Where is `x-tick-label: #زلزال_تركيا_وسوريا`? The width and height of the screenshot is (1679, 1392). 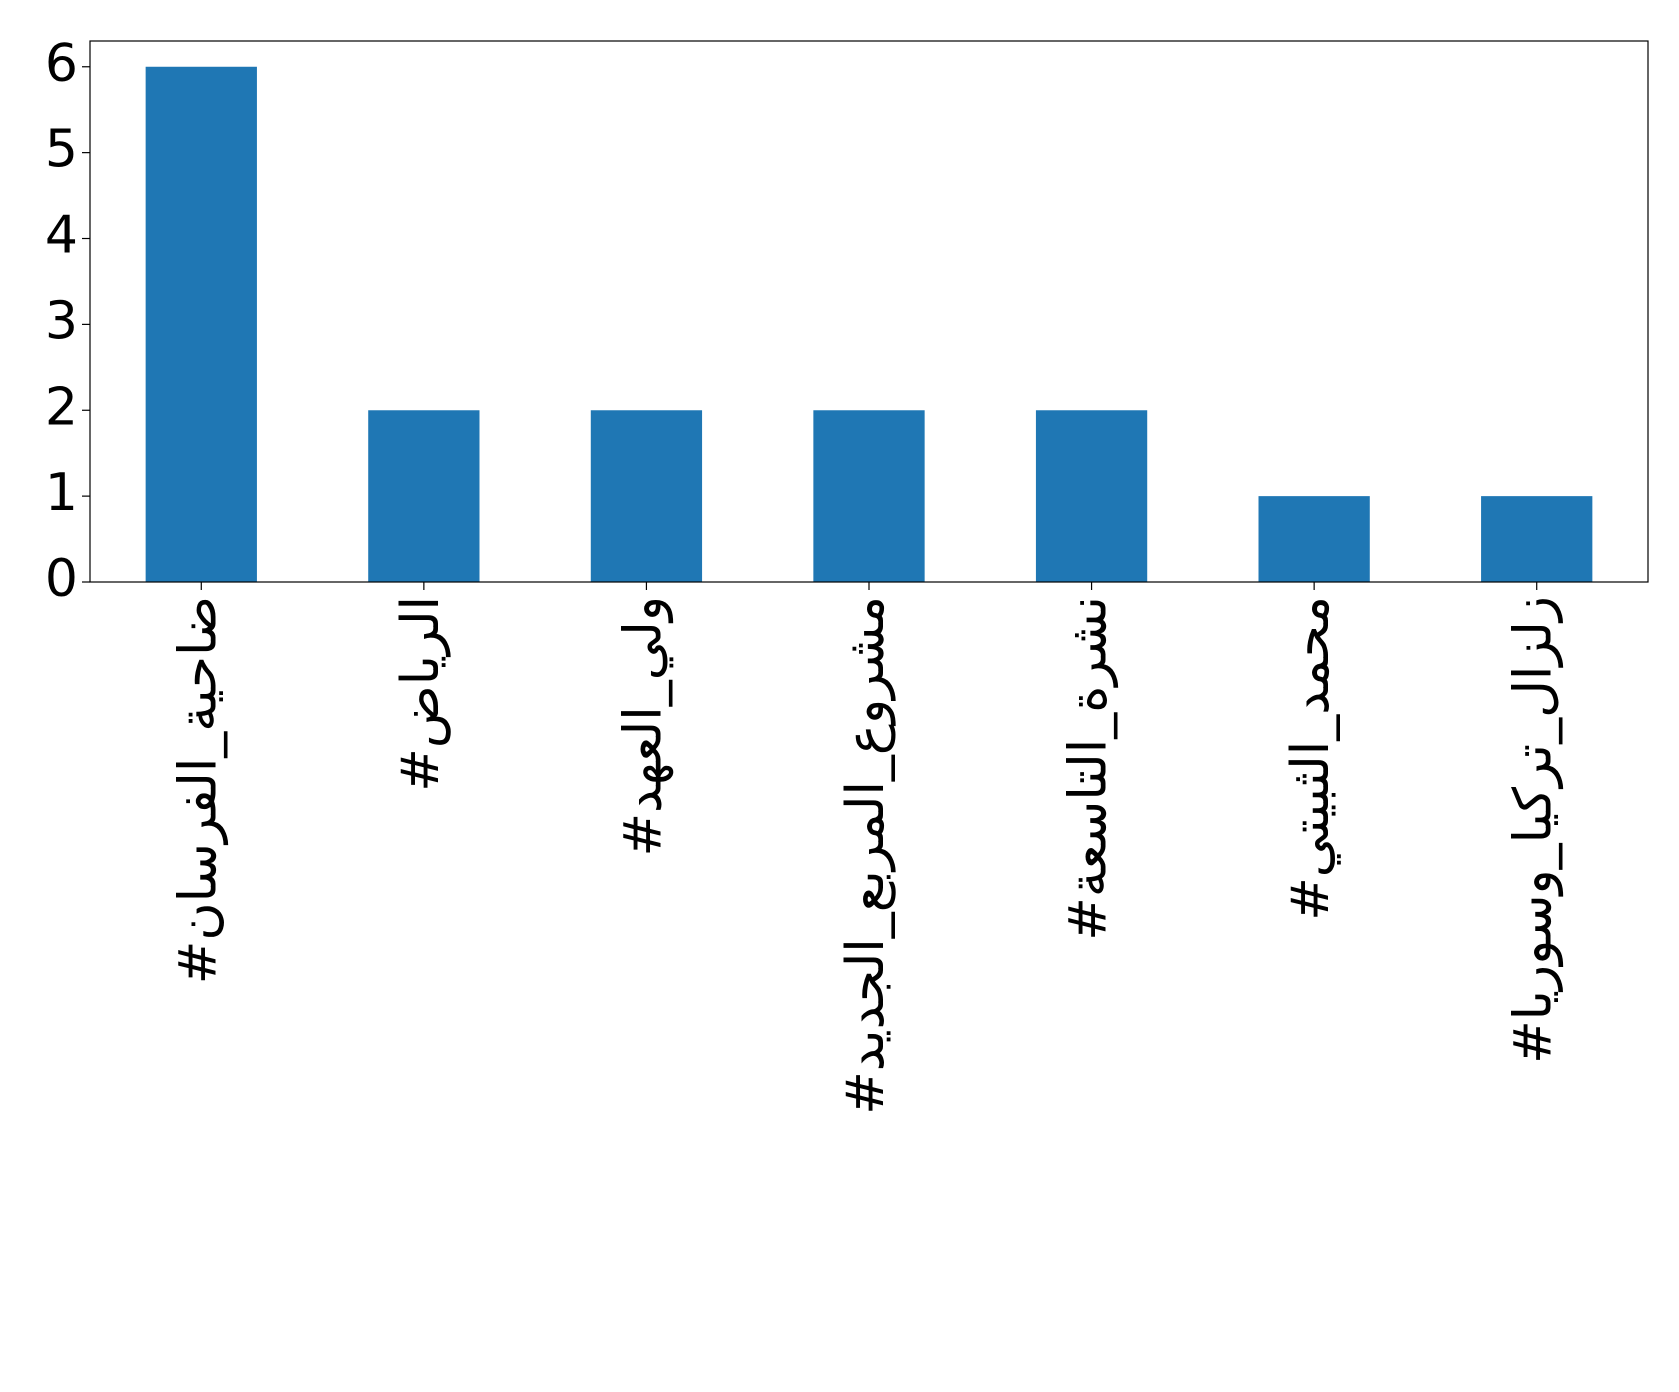
x-tick-label: #زلزال_تركيا_وسوريا is located at coordinates (1534, 830).